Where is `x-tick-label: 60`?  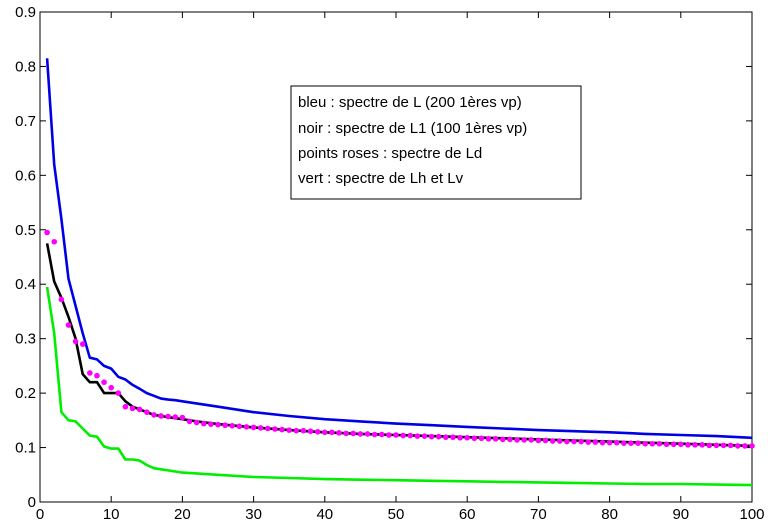 x-tick-label: 60 is located at coordinates (467, 514).